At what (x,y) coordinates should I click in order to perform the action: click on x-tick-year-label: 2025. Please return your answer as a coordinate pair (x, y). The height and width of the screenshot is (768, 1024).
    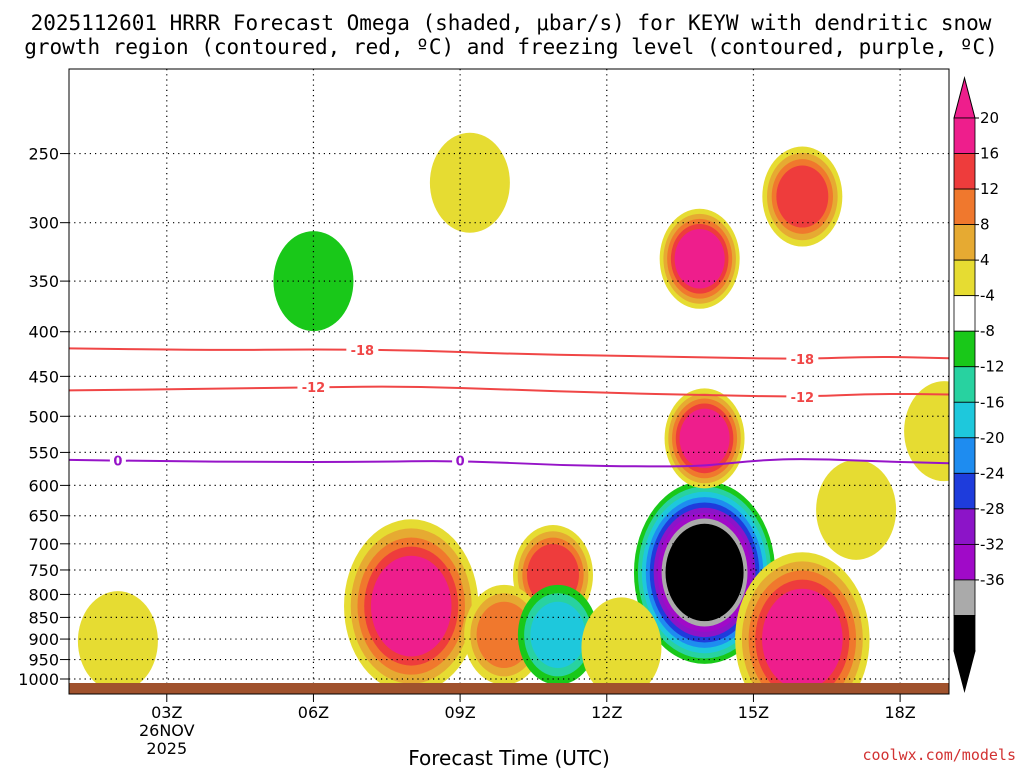
    Looking at the image, I should click on (166, 748).